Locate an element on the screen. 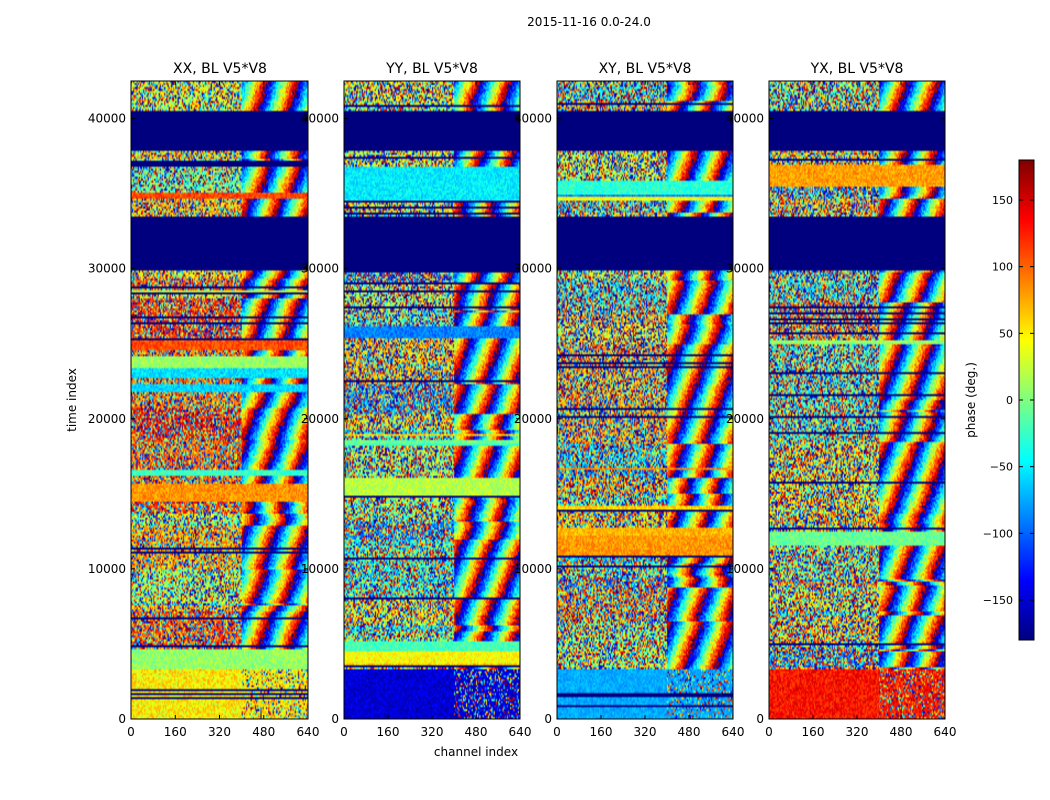 This screenshot has height=800, width=1050. colorbar-ticks: 150 100 50 0 −50 −100 −150 is located at coordinates (1008, 400).